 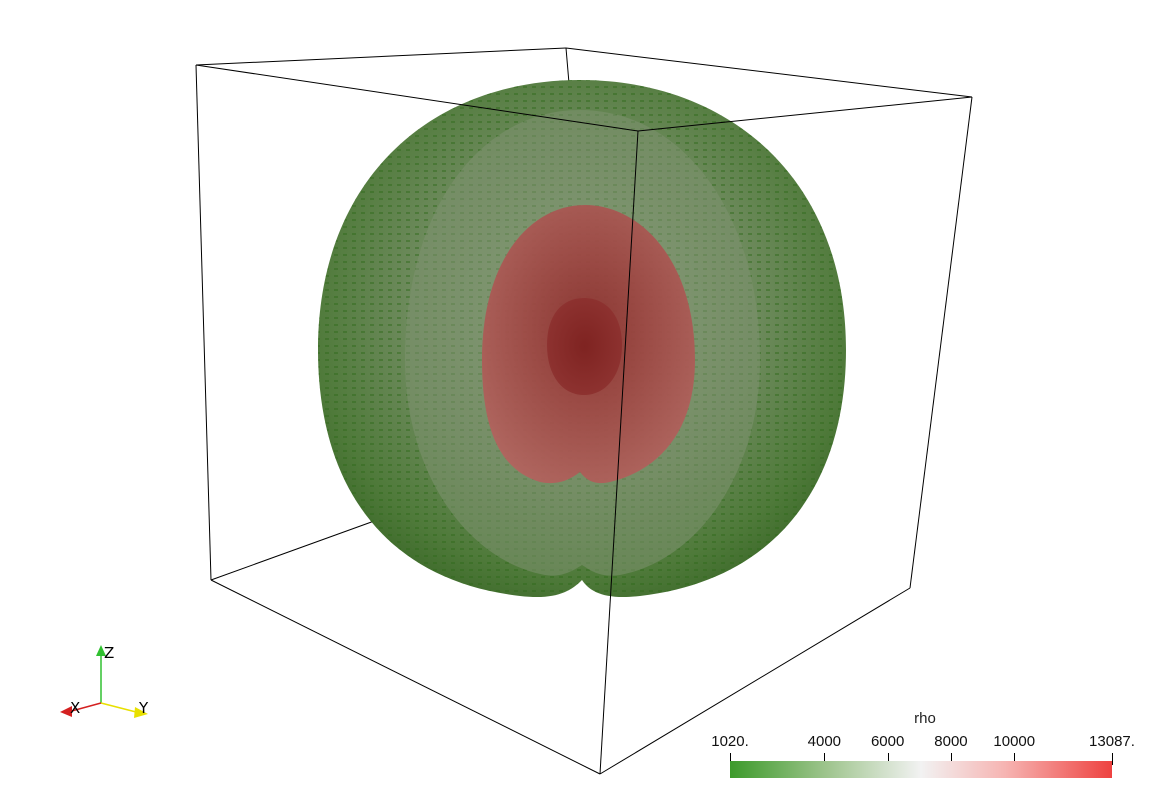 I want to click on y-axis, so click(x=120, y=708).